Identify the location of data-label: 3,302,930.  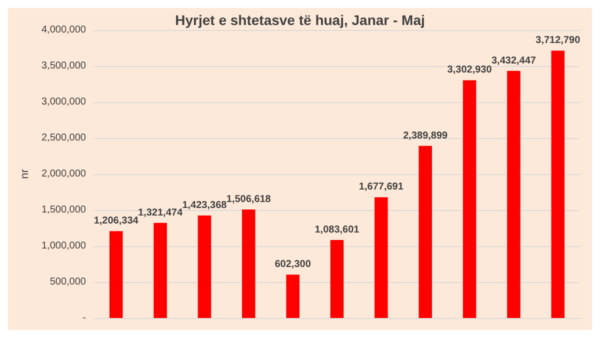
(469, 70).